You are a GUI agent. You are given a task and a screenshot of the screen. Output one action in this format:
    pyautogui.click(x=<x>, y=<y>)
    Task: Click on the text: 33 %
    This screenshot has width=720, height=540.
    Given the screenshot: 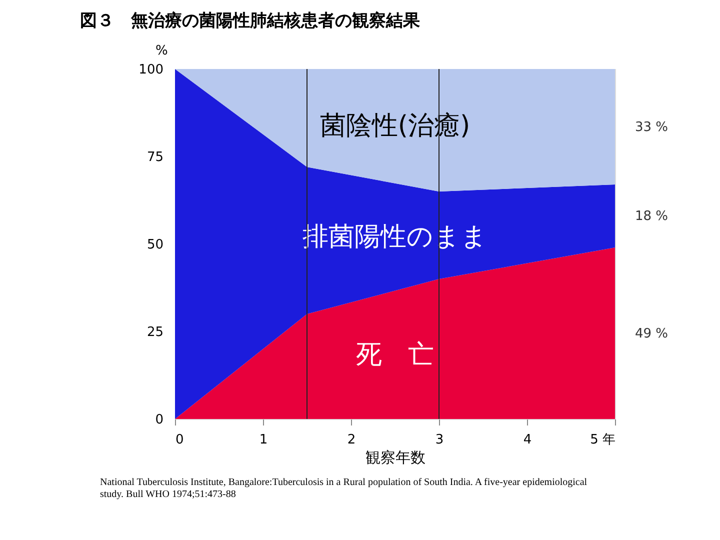 What is the action you would take?
    pyautogui.click(x=651, y=127)
    